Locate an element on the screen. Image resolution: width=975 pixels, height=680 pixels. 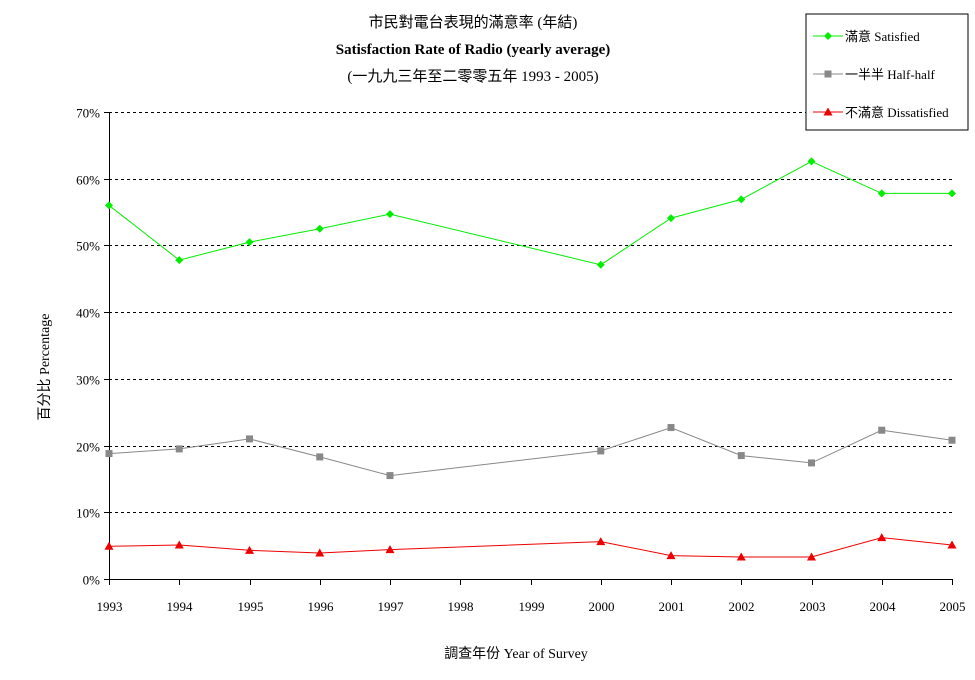
y-tick-label: 60% is located at coordinates (88, 180).